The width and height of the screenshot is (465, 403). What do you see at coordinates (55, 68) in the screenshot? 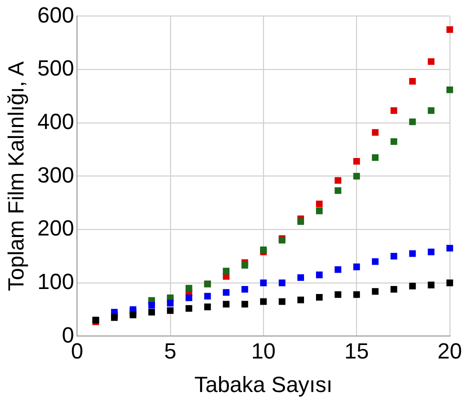
I see `y-tick-label: 500` at bounding box center [55, 68].